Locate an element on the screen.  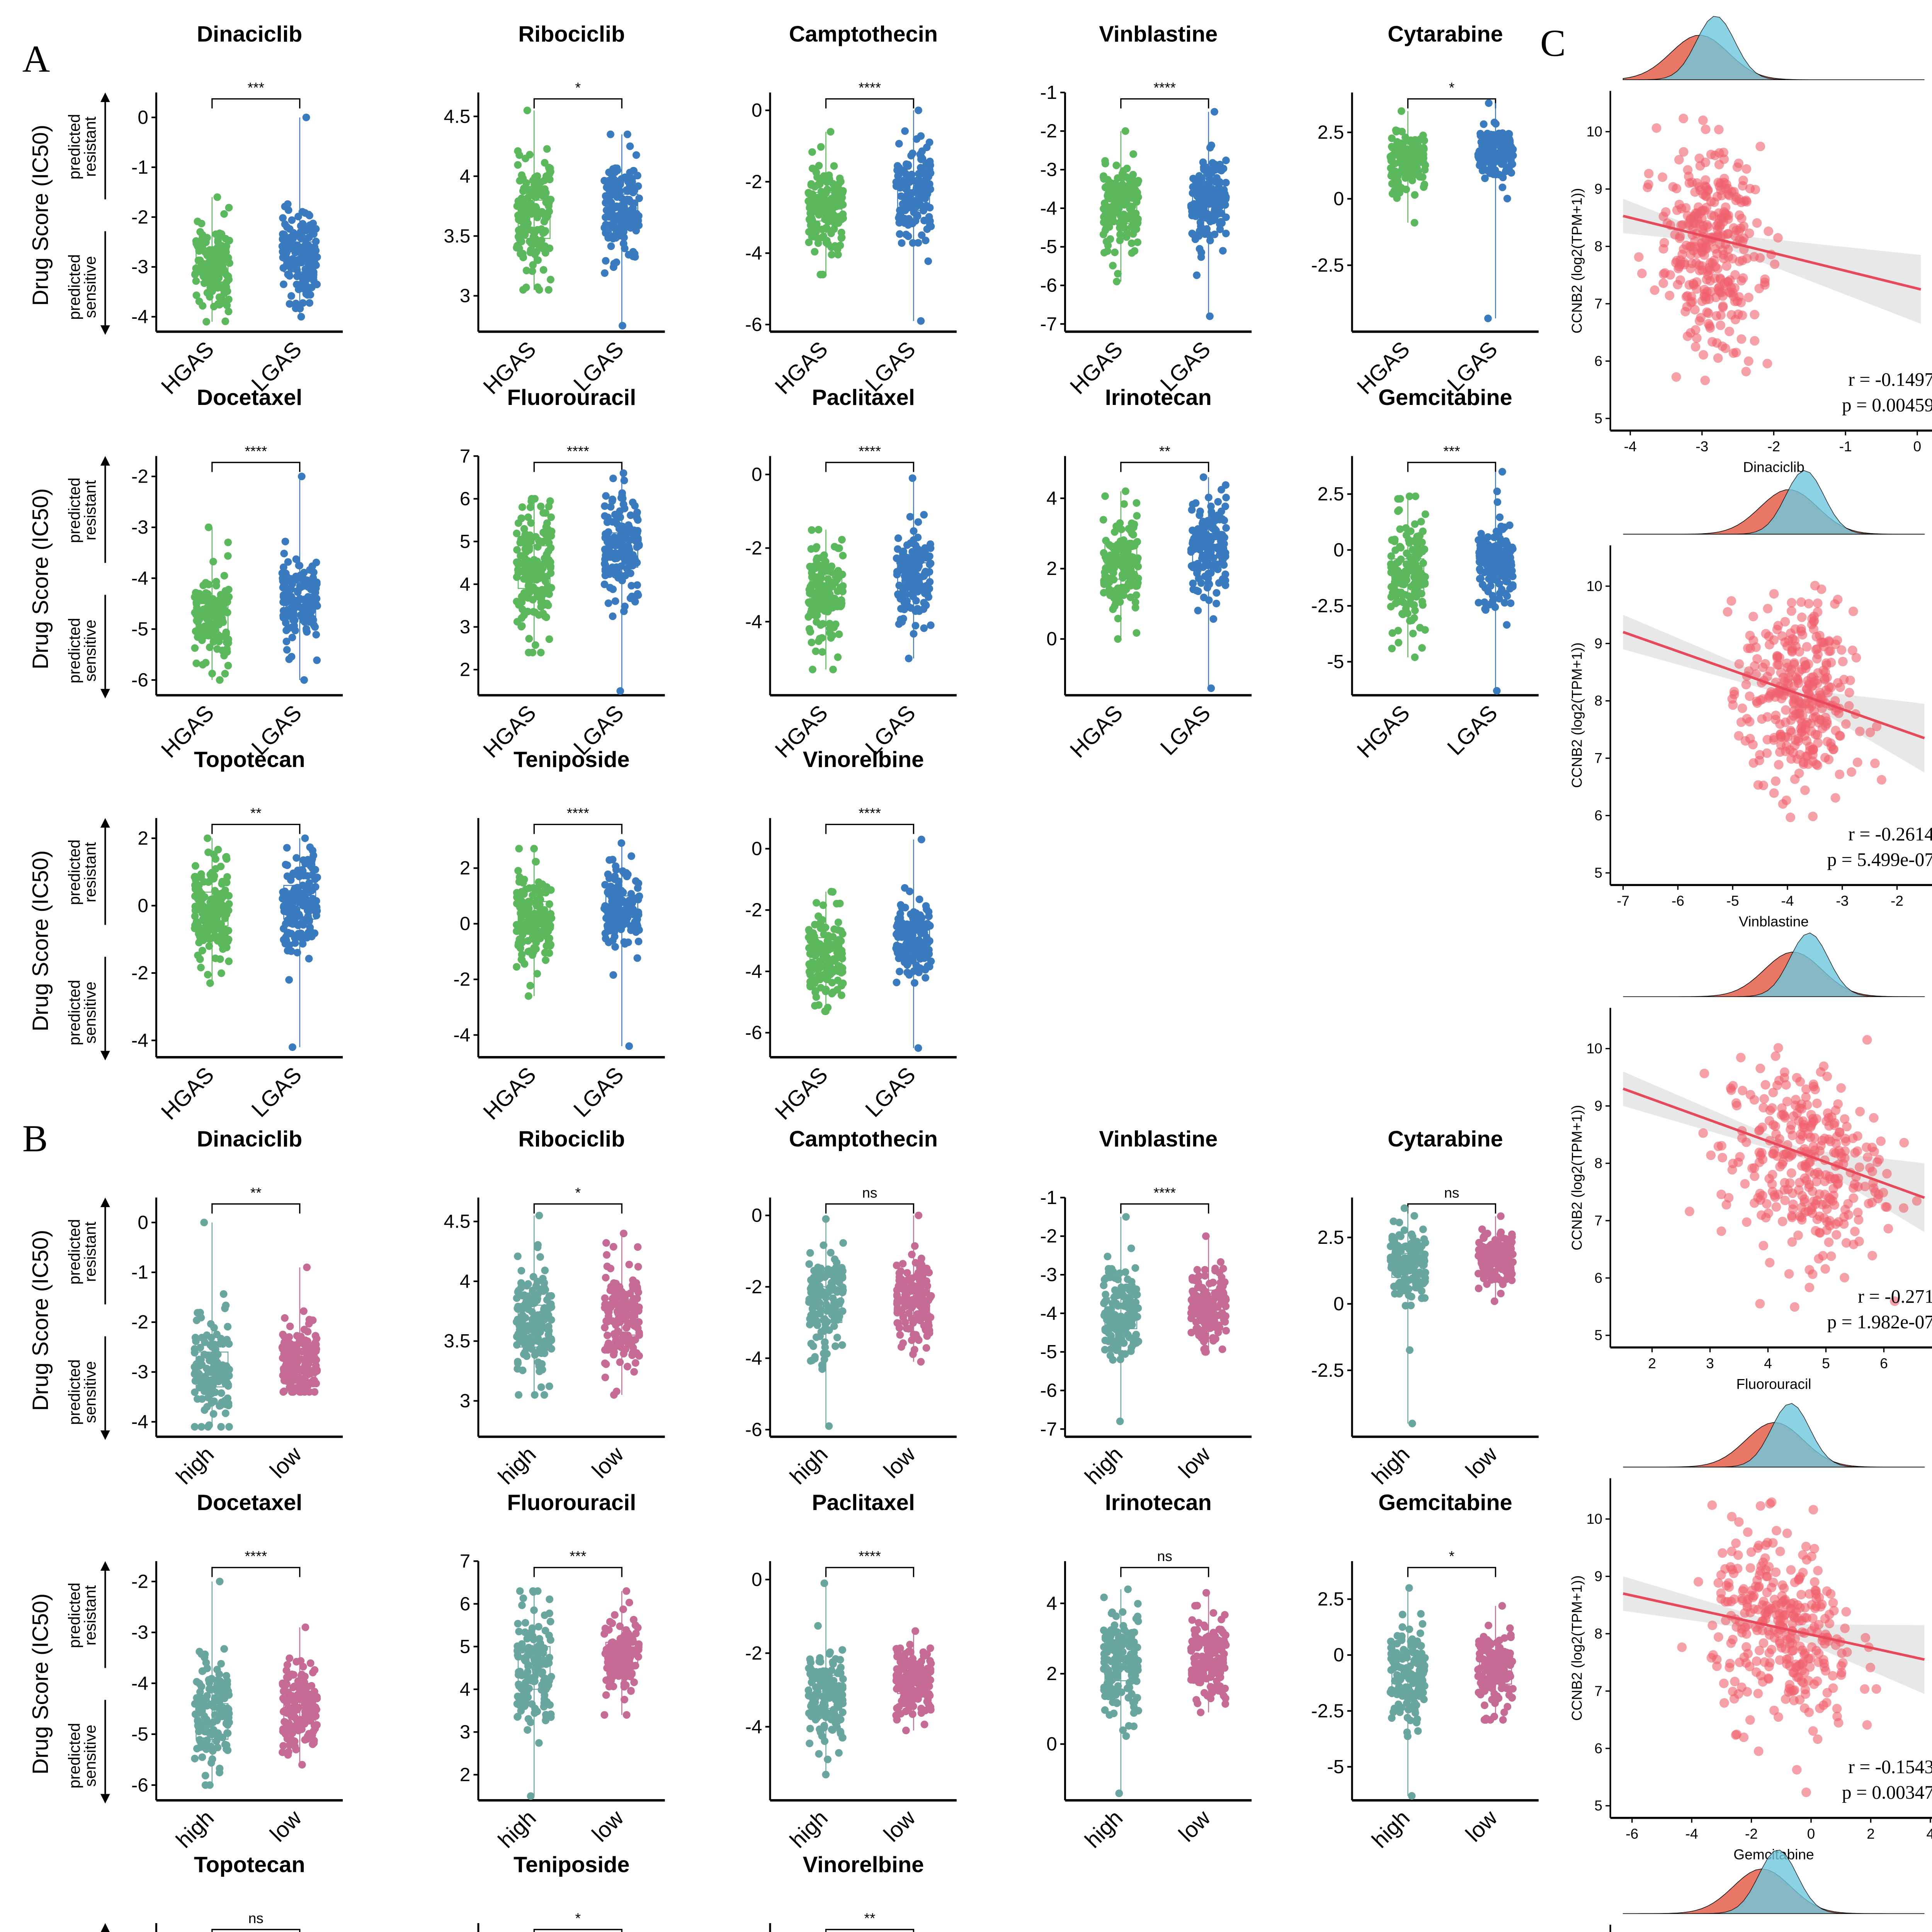
y-tick-label: -6 is located at coordinates (139, 680).